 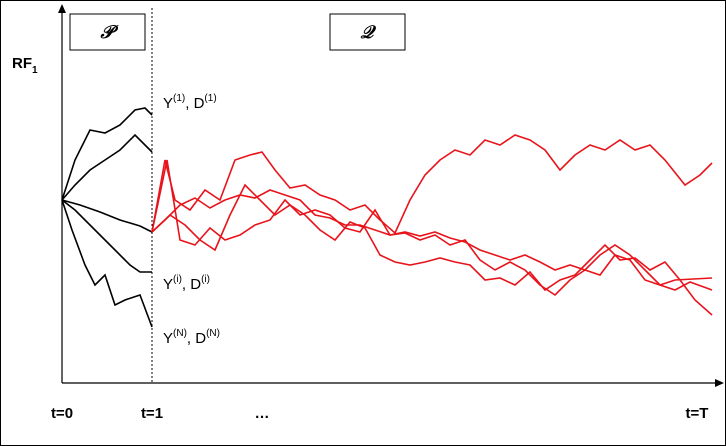 I want to click on y-label-sub: 1, so click(x=35, y=70).